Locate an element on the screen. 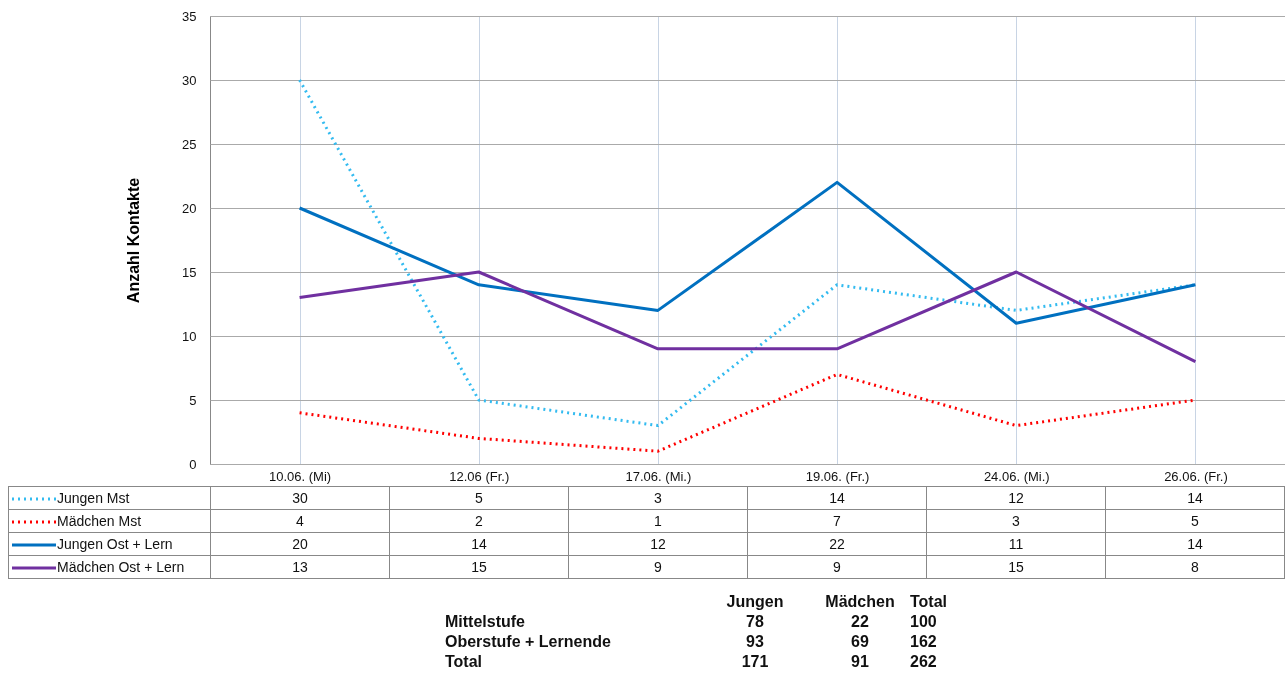 Image resolution: width=1285 pixels, height=673 pixels. data-label: 30 is located at coordinates (300, 498).